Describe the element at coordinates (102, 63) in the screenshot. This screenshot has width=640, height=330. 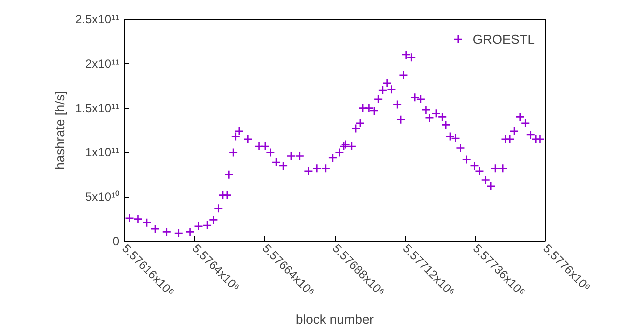
I see `y-tick-label: 2x10¹¹` at that location.